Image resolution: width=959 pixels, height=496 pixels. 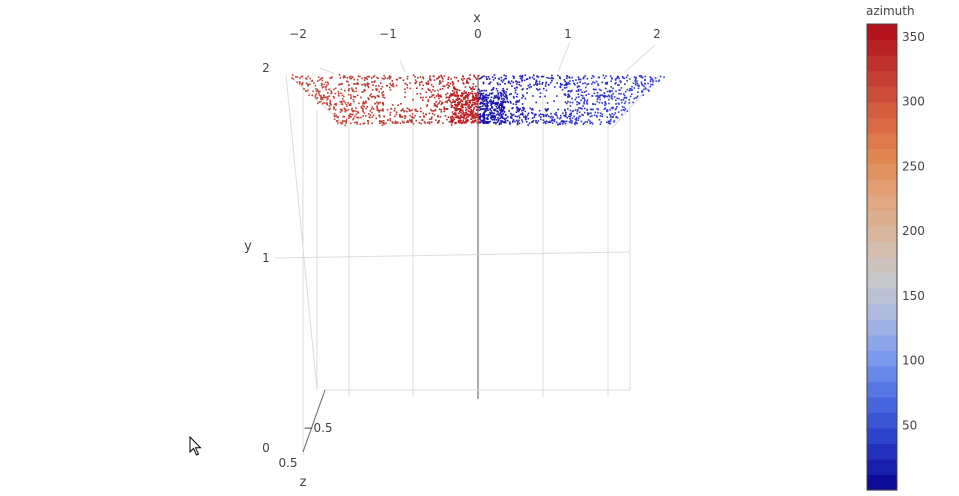 I want to click on x-tick-label: 2, so click(x=657, y=34).